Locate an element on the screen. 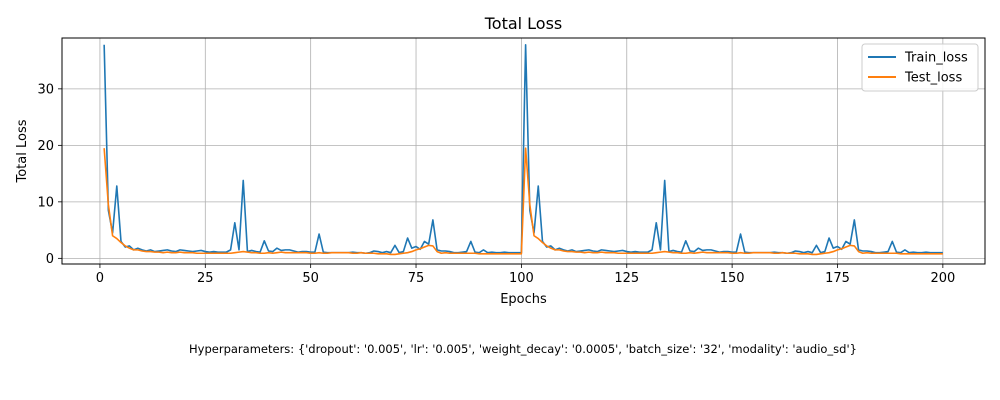 Image resolution: width=1000 pixels, height=400 pixels. x-tick-label: 50 is located at coordinates (310, 278).